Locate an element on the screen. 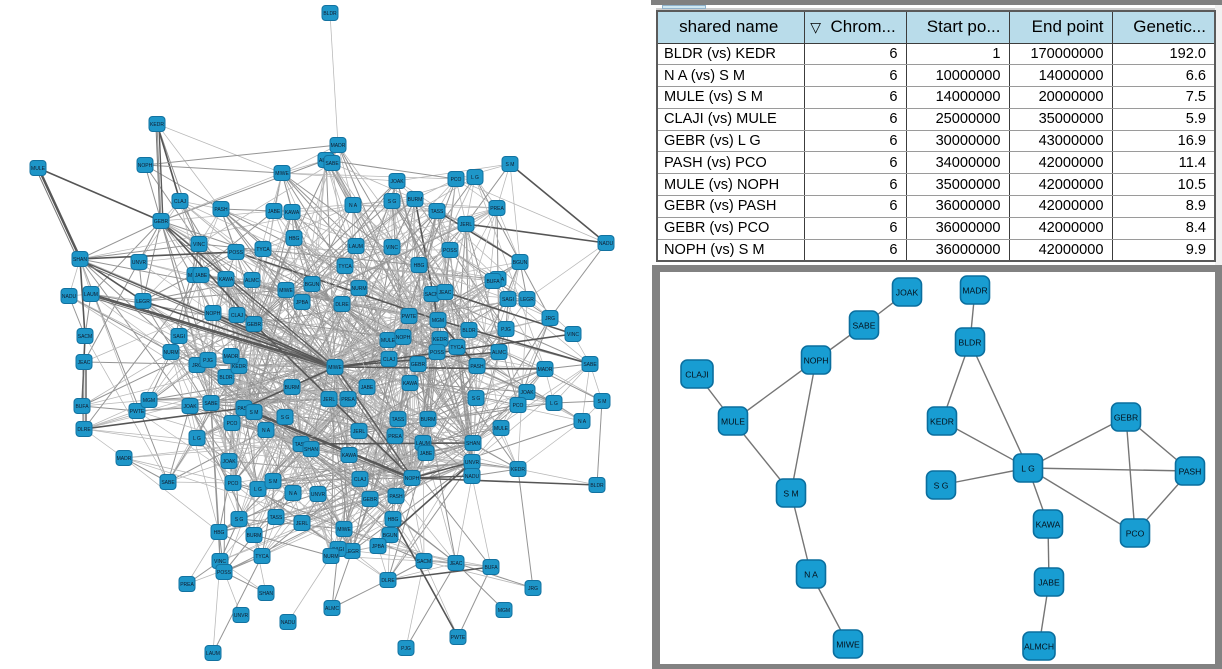 The image size is (1222, 669). svg-text: ALMCH is located at coordinates (1039, 647).